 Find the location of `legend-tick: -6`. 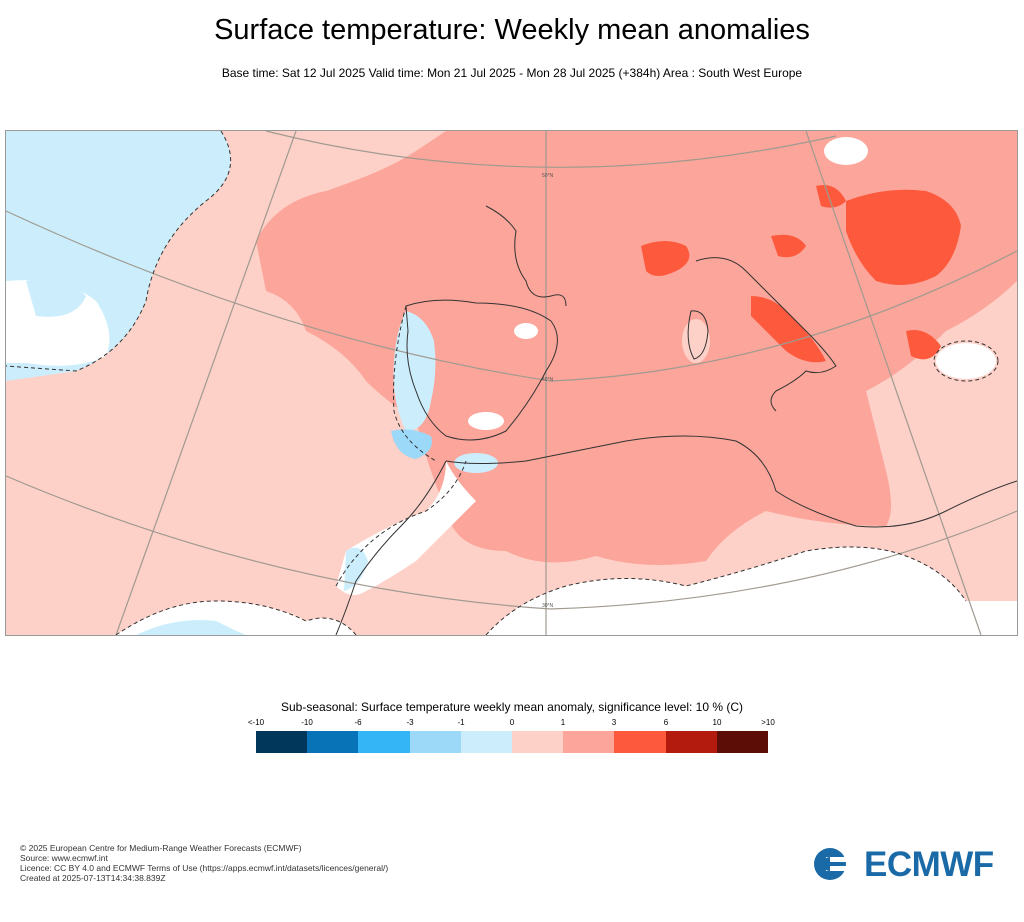

legend-tick: -6 is located at coordinates (358, 722).